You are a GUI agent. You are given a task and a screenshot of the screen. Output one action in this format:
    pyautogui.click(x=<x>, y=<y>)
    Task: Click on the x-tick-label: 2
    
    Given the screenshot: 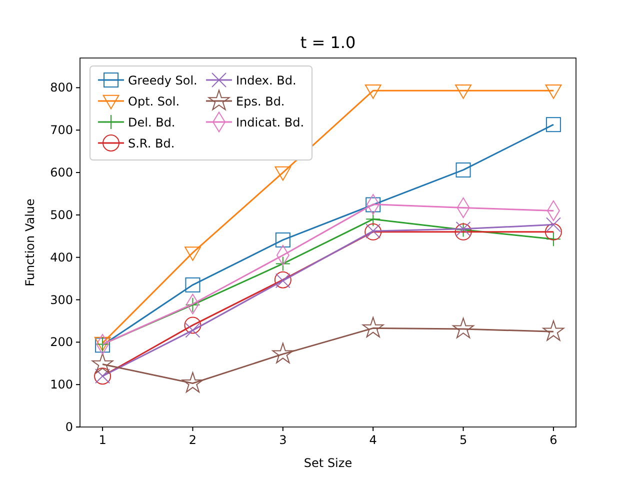 What is the action you would take?
    pyautogui.click(x=192, y=440)
    